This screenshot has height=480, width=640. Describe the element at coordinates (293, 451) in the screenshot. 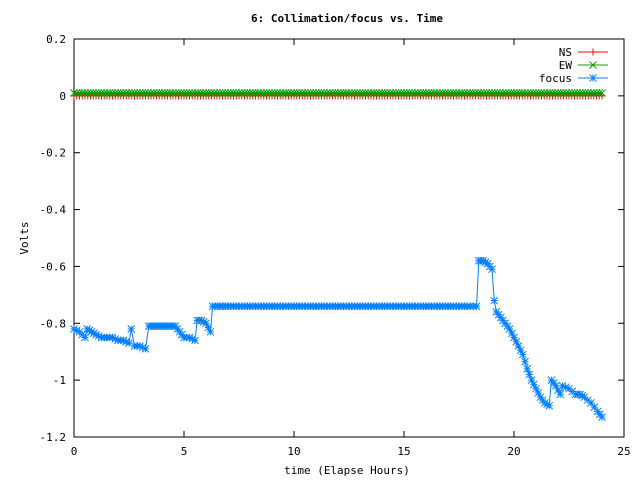

I see `x-tick-label: 10` at that location.